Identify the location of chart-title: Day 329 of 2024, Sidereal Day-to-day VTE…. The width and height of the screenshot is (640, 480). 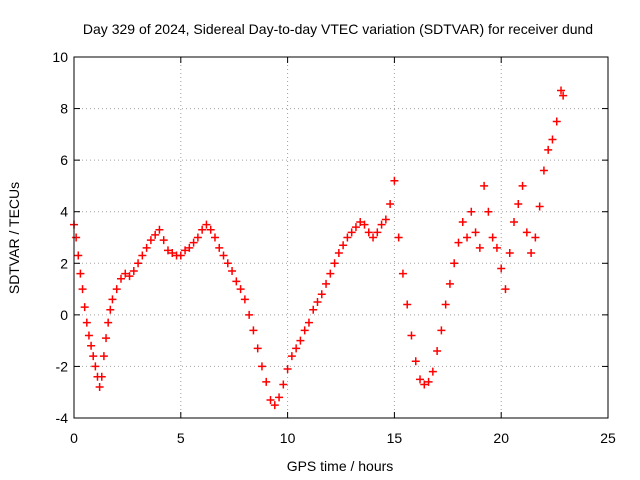
(338, 29).